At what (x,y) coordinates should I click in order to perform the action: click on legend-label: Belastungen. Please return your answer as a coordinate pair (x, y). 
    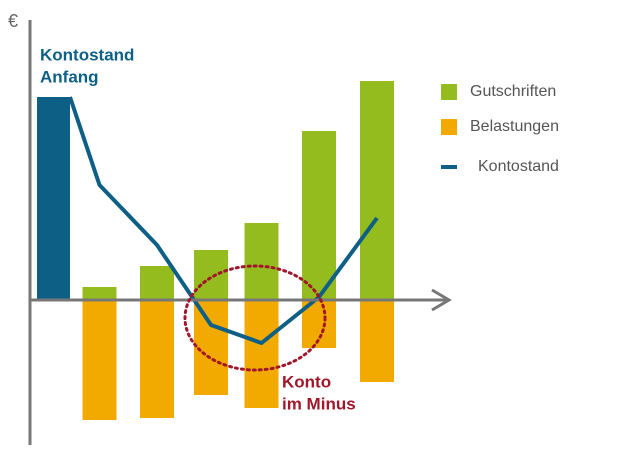
    Looking at the image, I should click on (514, 126).